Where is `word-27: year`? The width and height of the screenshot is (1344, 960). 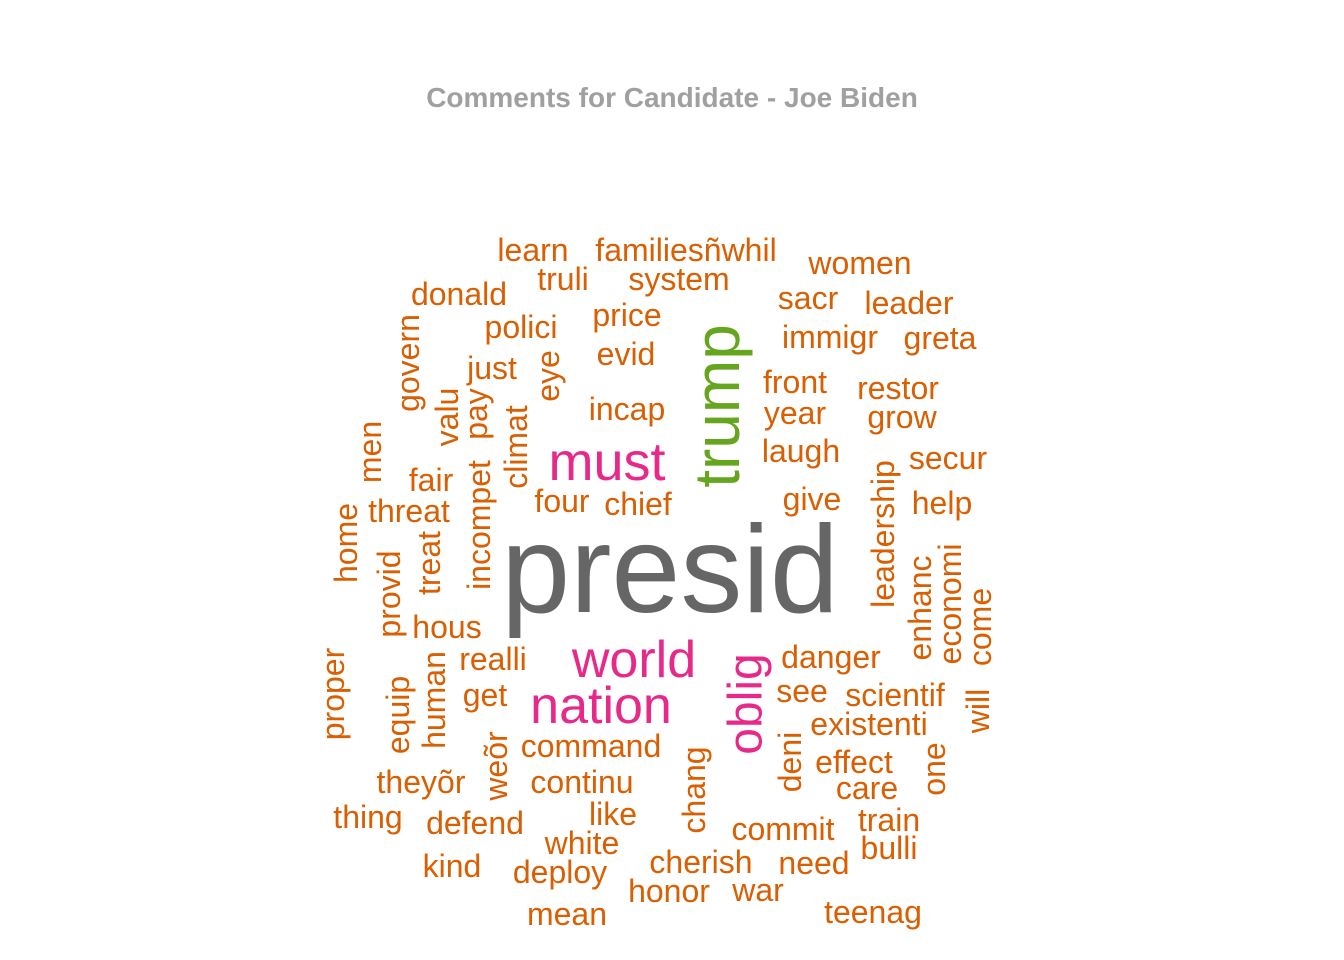 word-27: year is located at coordinates (795, 413).